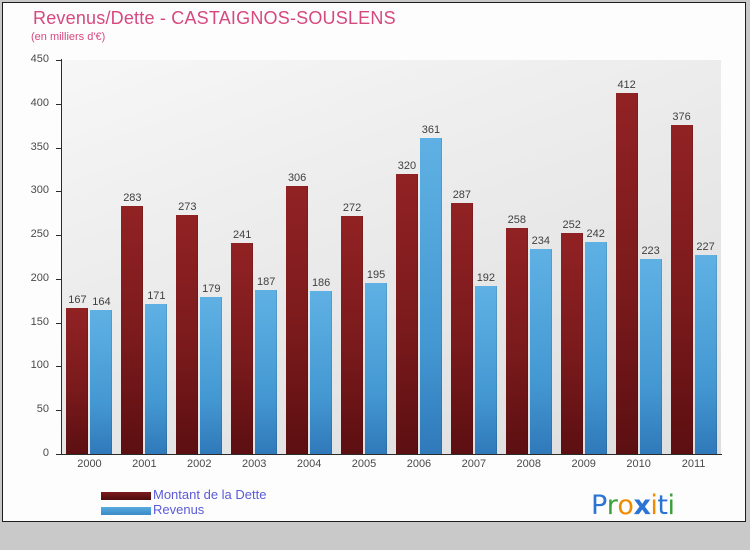 Image resolution: width=750 pixels, height=550 pixels. Describe the element at coordinates (474, 464) in the screenshot. I see `x-tick-label: 2007` at that location.